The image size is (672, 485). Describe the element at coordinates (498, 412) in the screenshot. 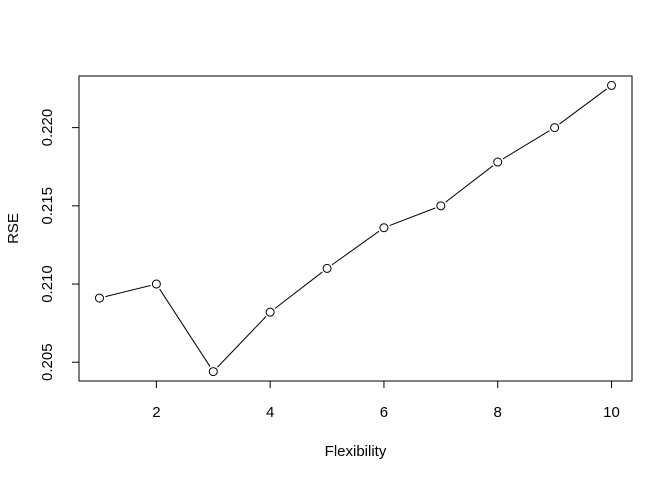

I see `x-tick-label: 8` at that location.